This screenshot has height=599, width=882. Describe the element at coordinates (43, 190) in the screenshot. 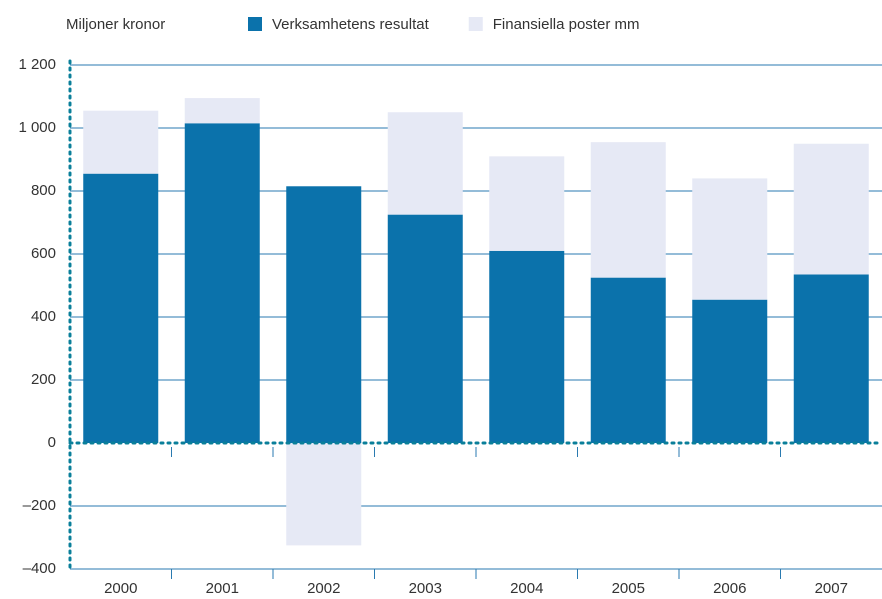

I see `y-tick-label: 800` at that location.